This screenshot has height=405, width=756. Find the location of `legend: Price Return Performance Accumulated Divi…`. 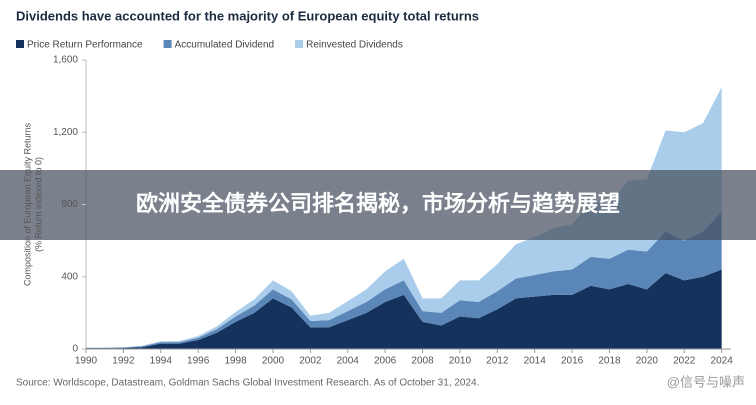

legend: Price Return Performance Accumulated Divi… is located at coordinates (209, 45).